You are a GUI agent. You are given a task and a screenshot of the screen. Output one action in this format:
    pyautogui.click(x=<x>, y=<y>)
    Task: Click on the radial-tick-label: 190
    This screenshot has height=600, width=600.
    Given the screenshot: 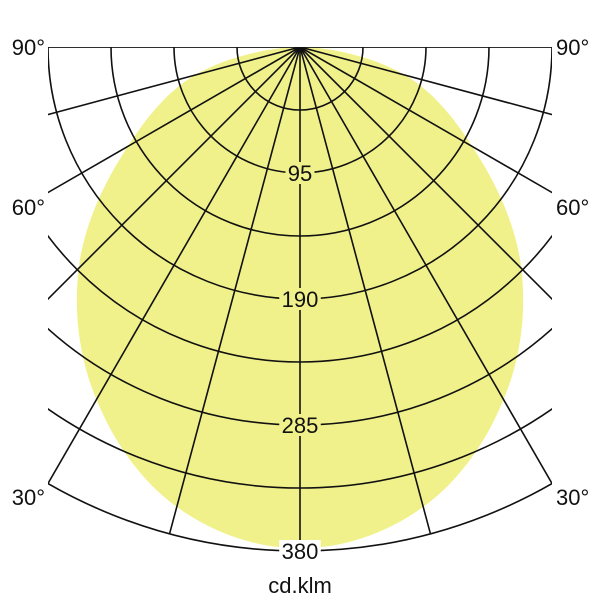 What is the action you would take?
    pyautogui.click(x=300, y=299)
    